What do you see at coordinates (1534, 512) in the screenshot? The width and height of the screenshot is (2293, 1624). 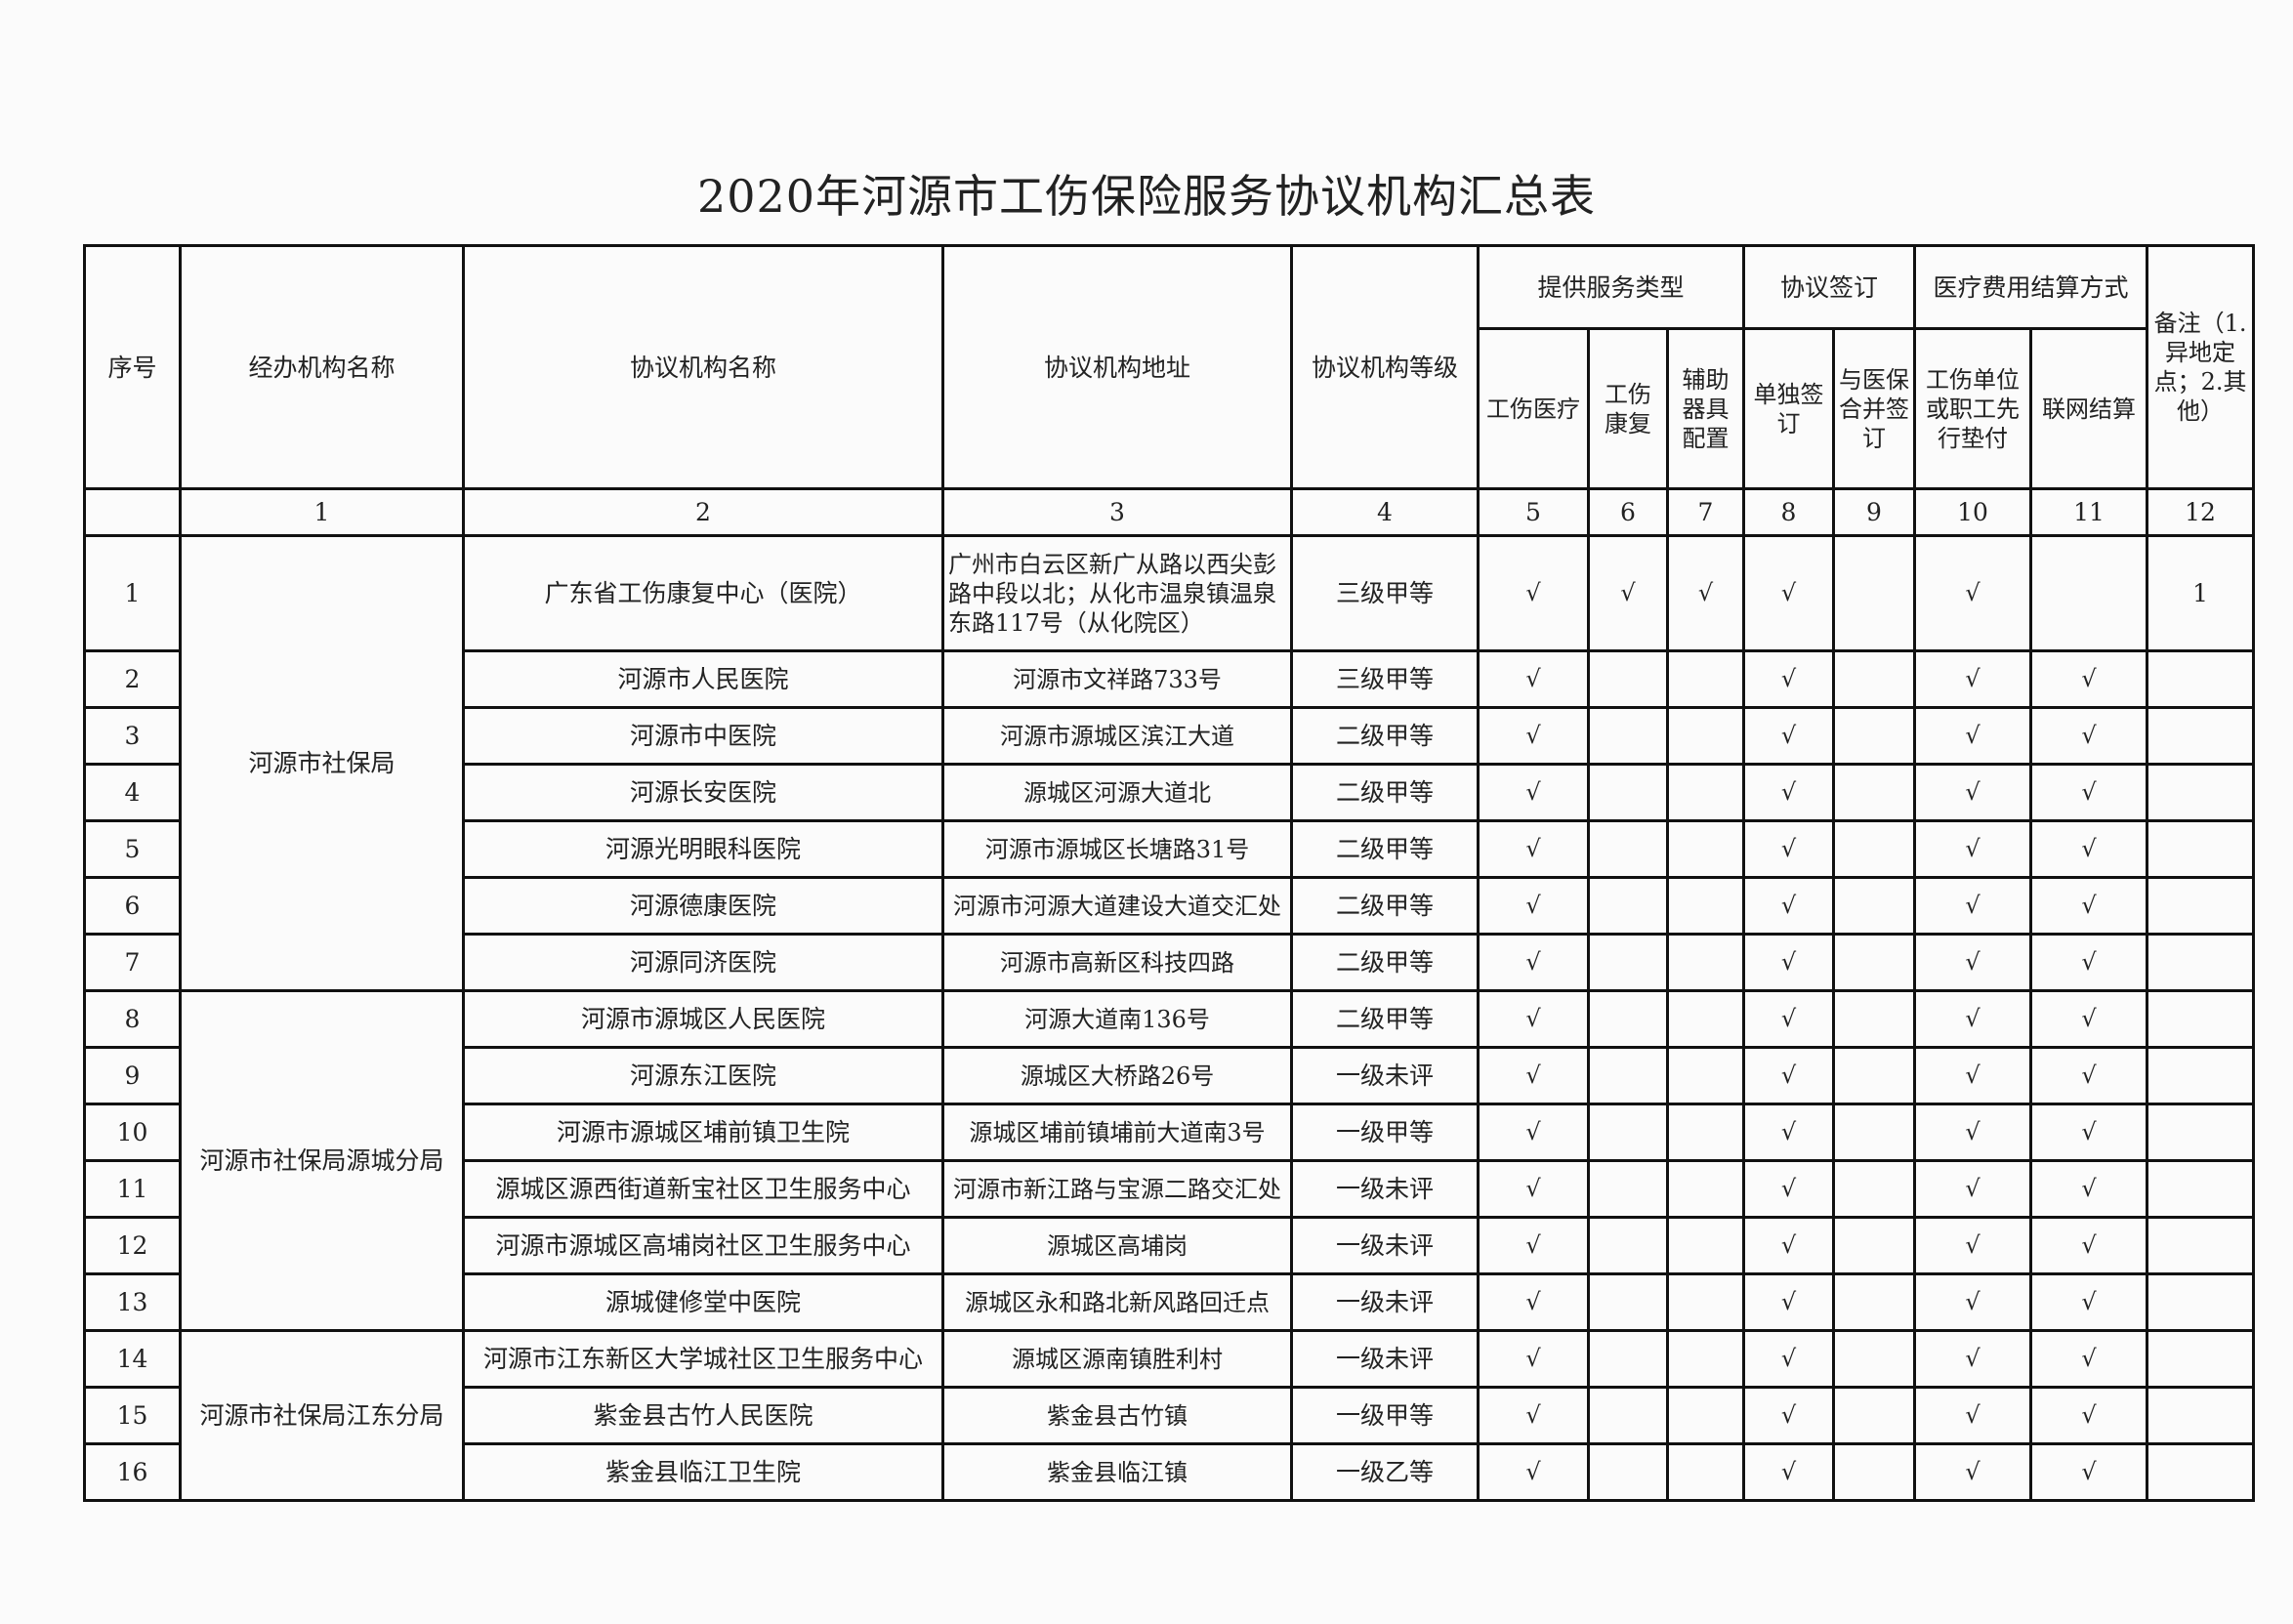 I see `column-number: 5` at bounding box center [1534, 512].